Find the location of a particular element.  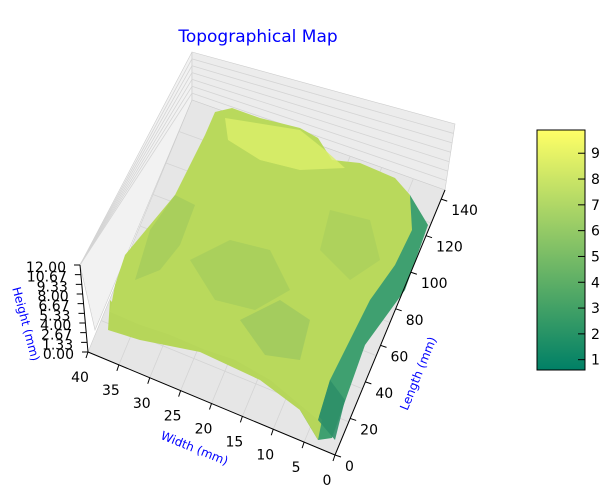

z-tick-label: 8.00 is located at coordinates (52, 297).